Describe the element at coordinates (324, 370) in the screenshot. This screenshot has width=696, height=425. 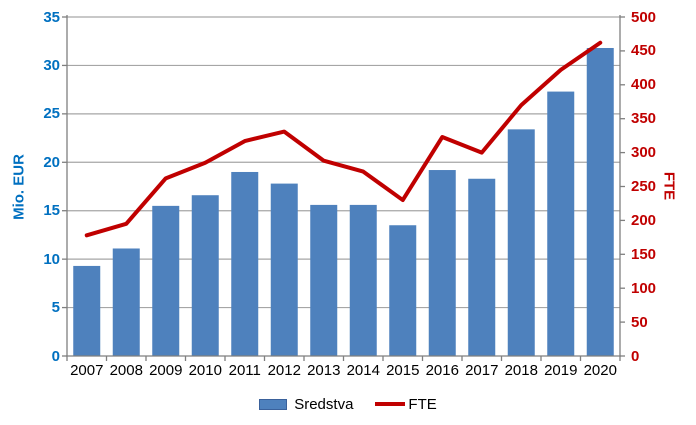
I see `x-axis-label-2013: 2013` at that location.